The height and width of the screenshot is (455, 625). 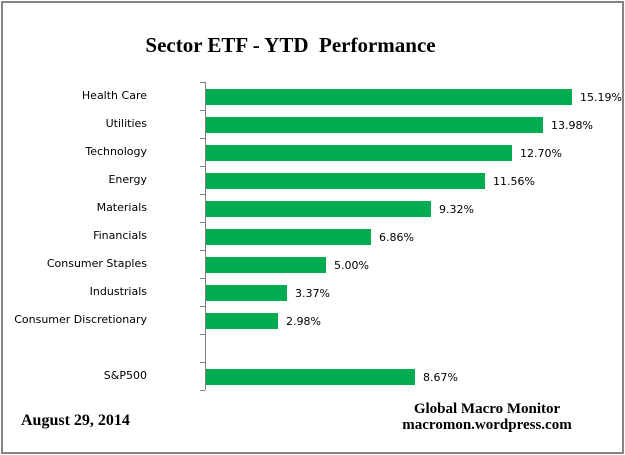 What do you see at coordinates (303, 321) in the screenshot?
I see `bar-value-label: 2.98%` at bounding box center [303, 321].